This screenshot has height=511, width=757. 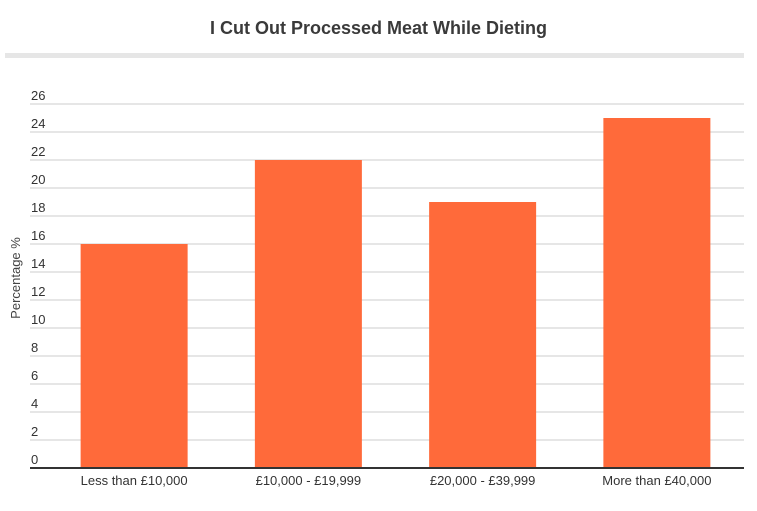 I want to click on y-tick-label: 12, so click(x=38, y=291).